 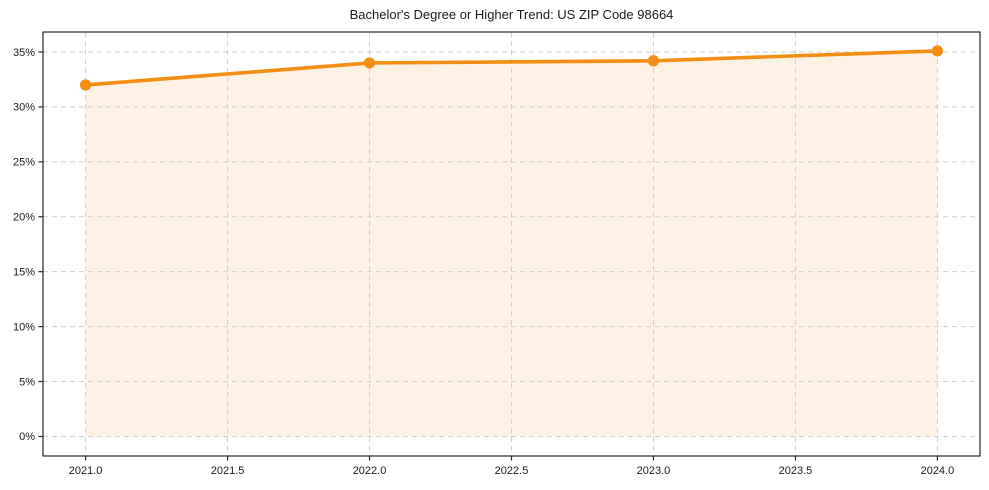 I want to click on x-axis-tick-label: 2022.5, so click(x=512, y=471).